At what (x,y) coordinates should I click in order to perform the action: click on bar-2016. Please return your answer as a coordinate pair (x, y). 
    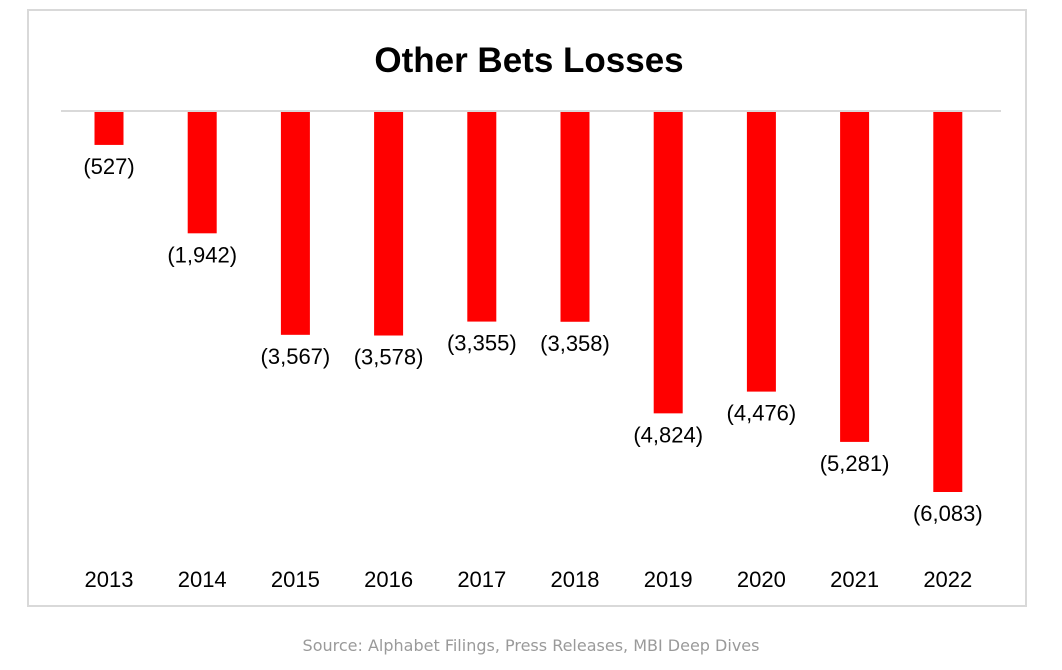
    Looking at the image, I should click on (389, 224).